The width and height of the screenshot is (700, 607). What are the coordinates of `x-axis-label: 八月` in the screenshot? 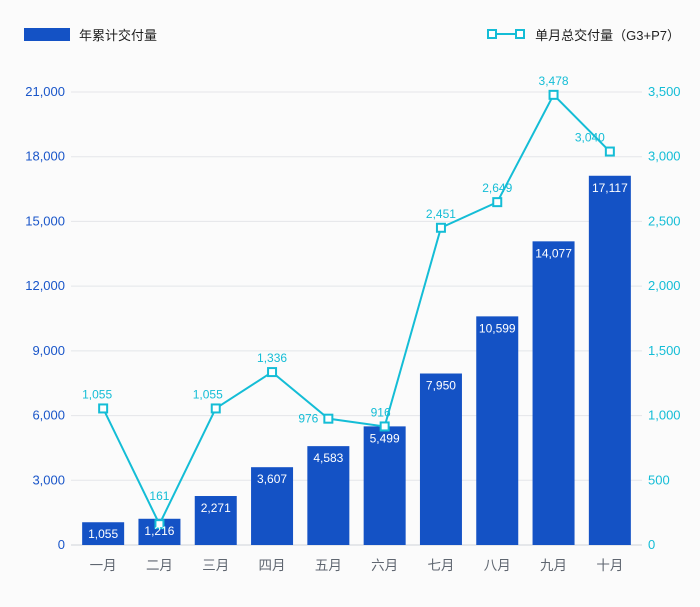 It's located at (497, 565).